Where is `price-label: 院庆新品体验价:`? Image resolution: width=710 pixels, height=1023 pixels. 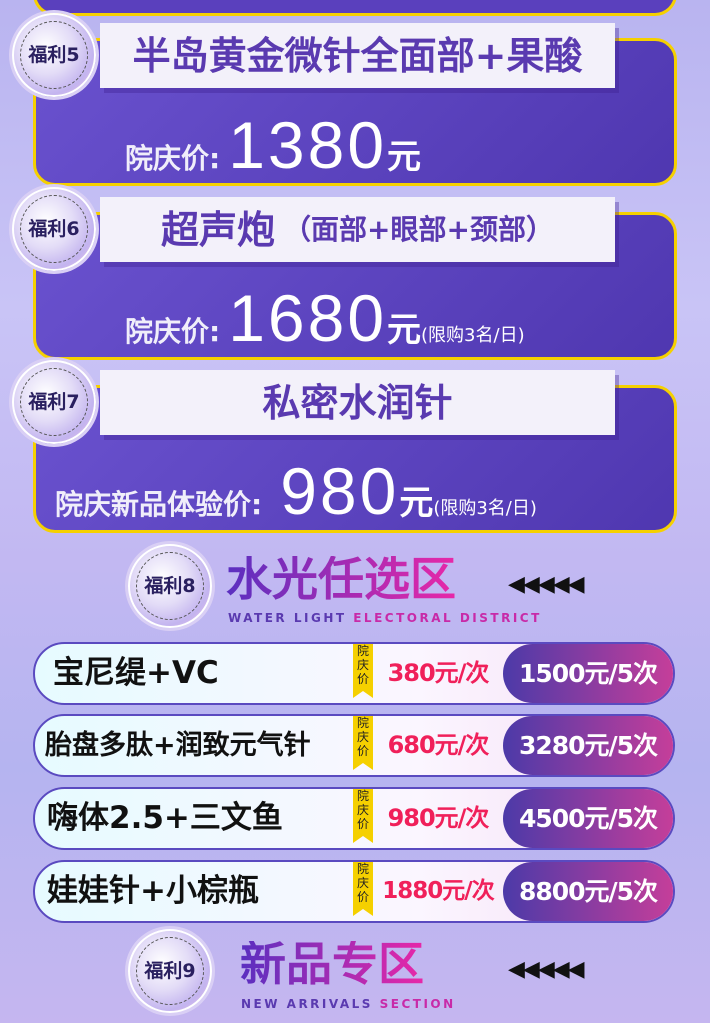
price-label: 院庆新品体验价: is located at coordinates (159, 504).